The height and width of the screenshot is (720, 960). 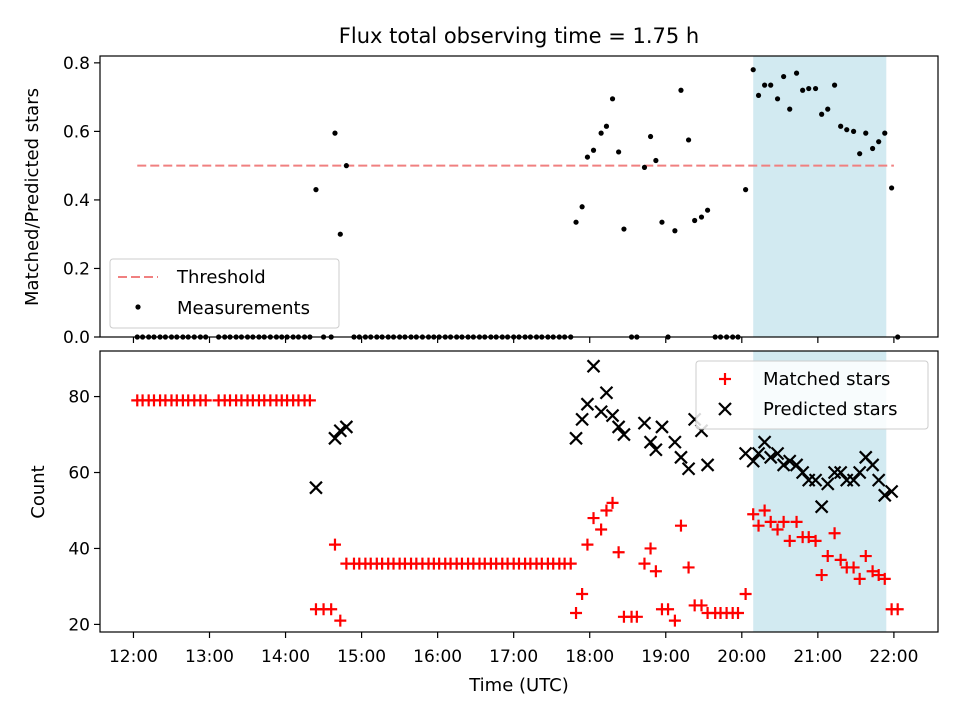 What do you see at coordinates (79, 474) in the screenshot?
I see `bottom-y-tick-label: 60` at bounding box center [79, 474].